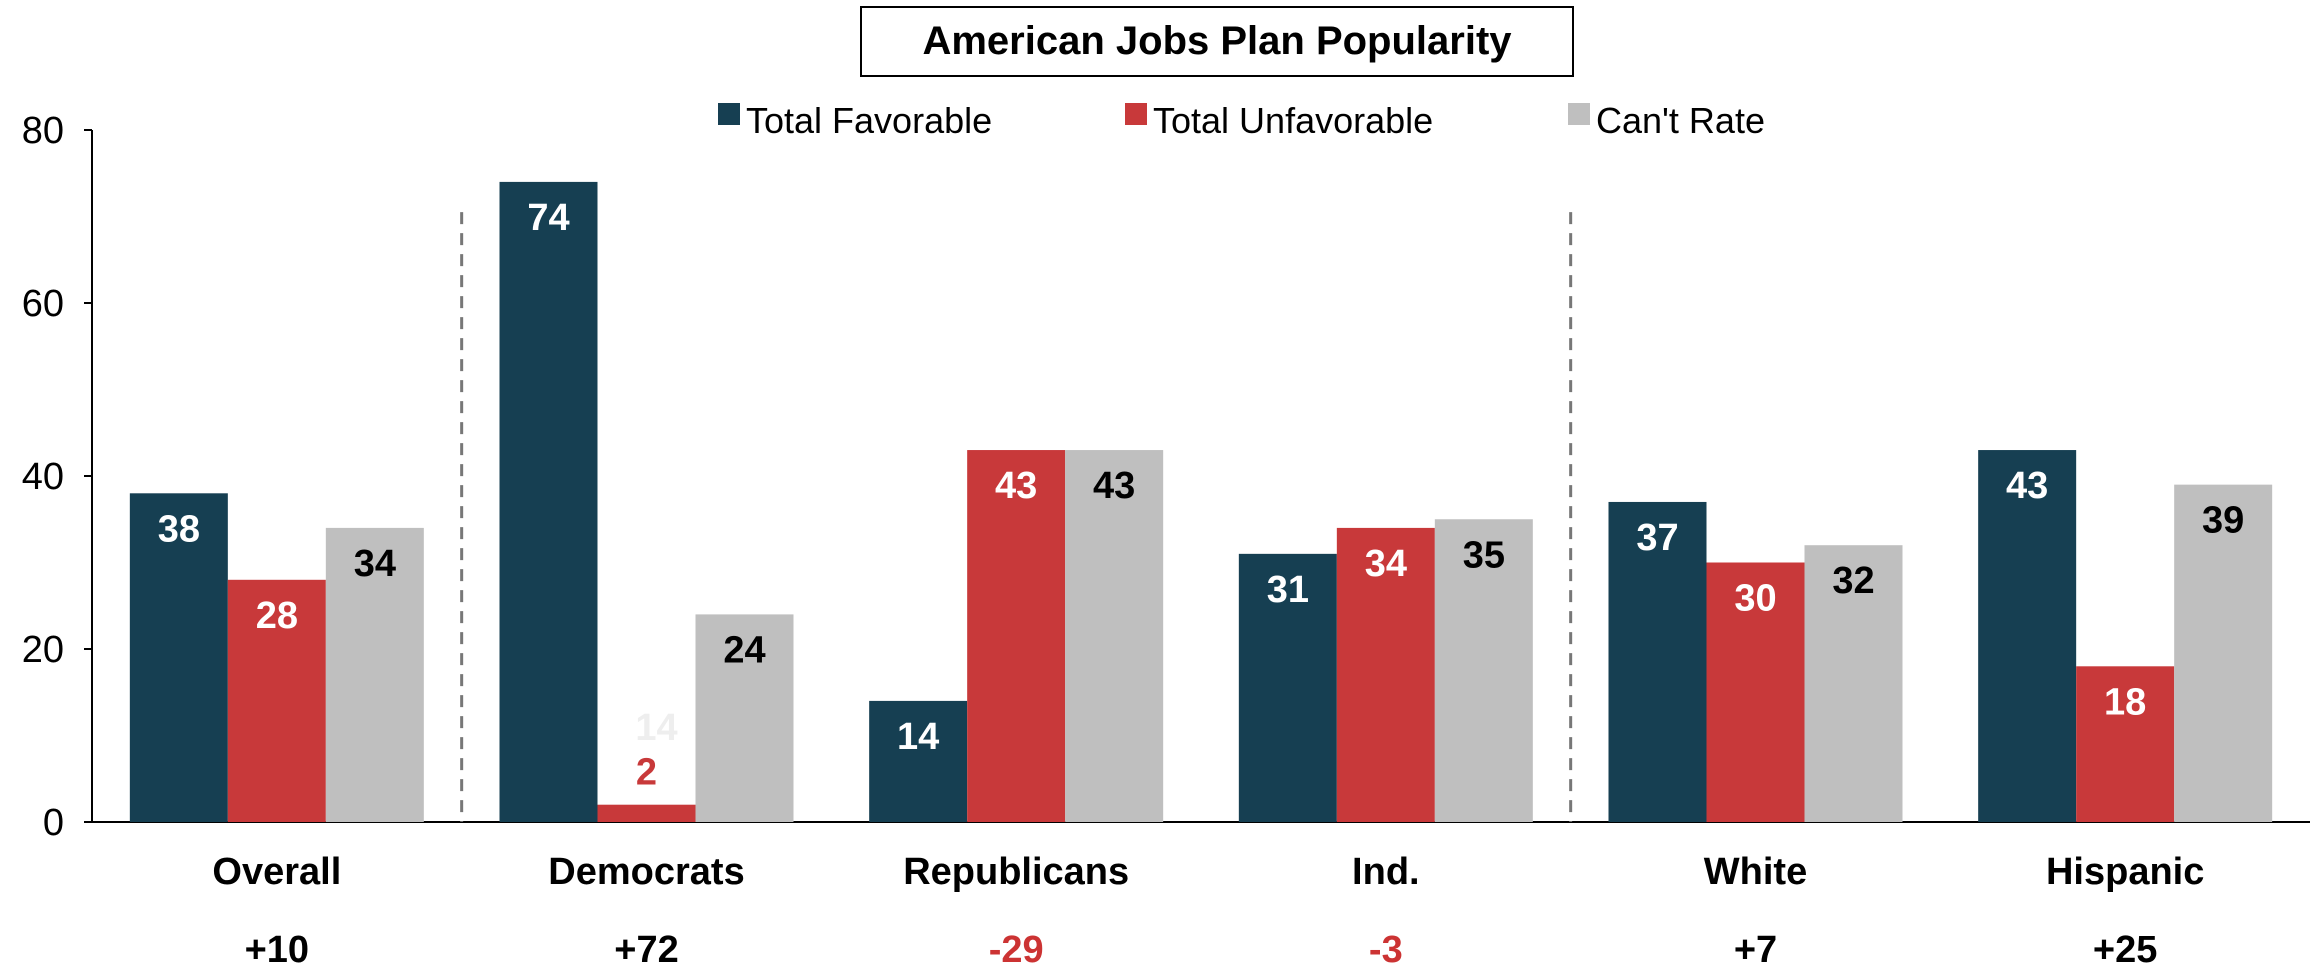 The height and width of the screenshot is (978, 2318). What do you see at coordinates (1484, 555) in the screenshot?
I see `bar-data-label: 35` at bounding box center [1484, 555].